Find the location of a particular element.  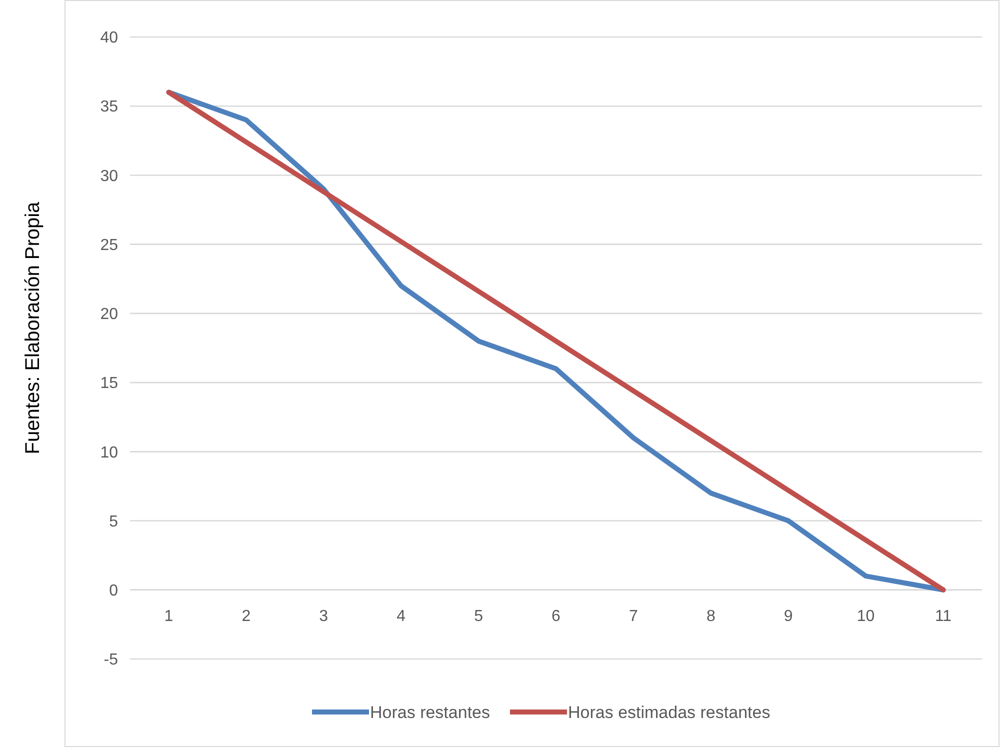

x-tick-label: 5 is located at coordinates (479, 616).